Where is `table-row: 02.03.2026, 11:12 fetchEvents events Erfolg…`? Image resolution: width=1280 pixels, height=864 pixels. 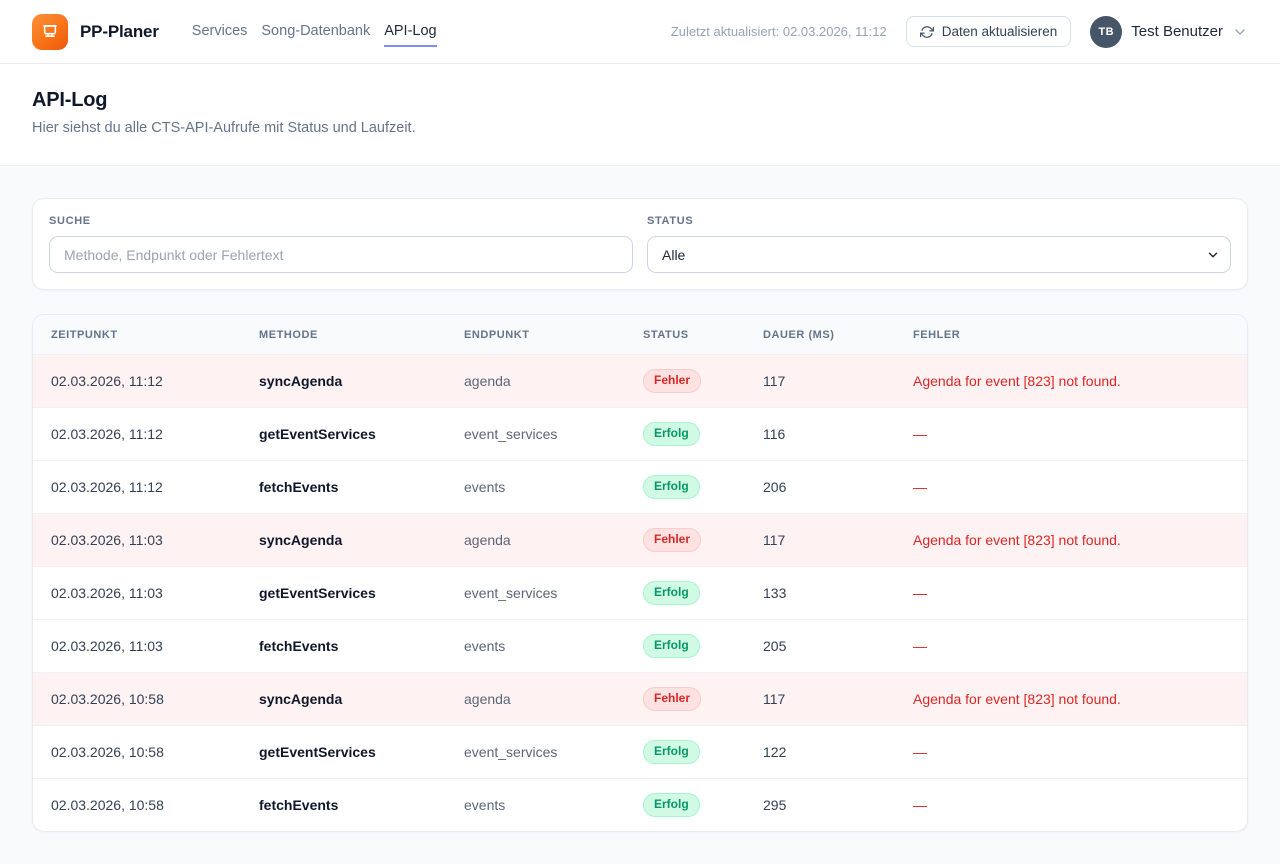
table-row: 02.03.2026, 11:12 fetchEvents events Erfolg… is located at coordinates (640, 487).